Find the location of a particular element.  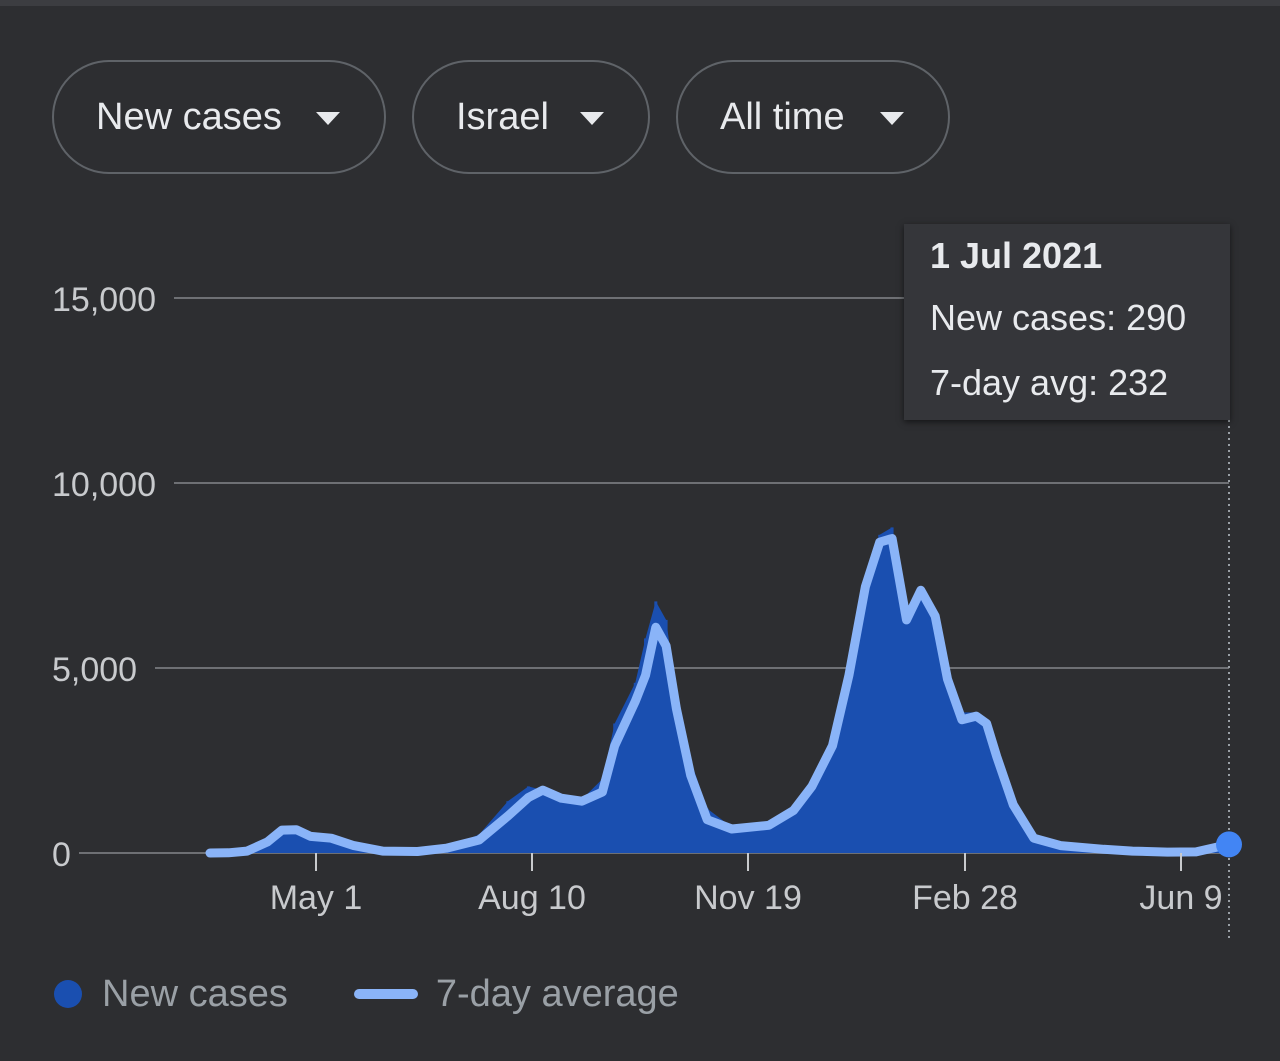

range-dropdown-label: All time is located at coordinates (782, 116).